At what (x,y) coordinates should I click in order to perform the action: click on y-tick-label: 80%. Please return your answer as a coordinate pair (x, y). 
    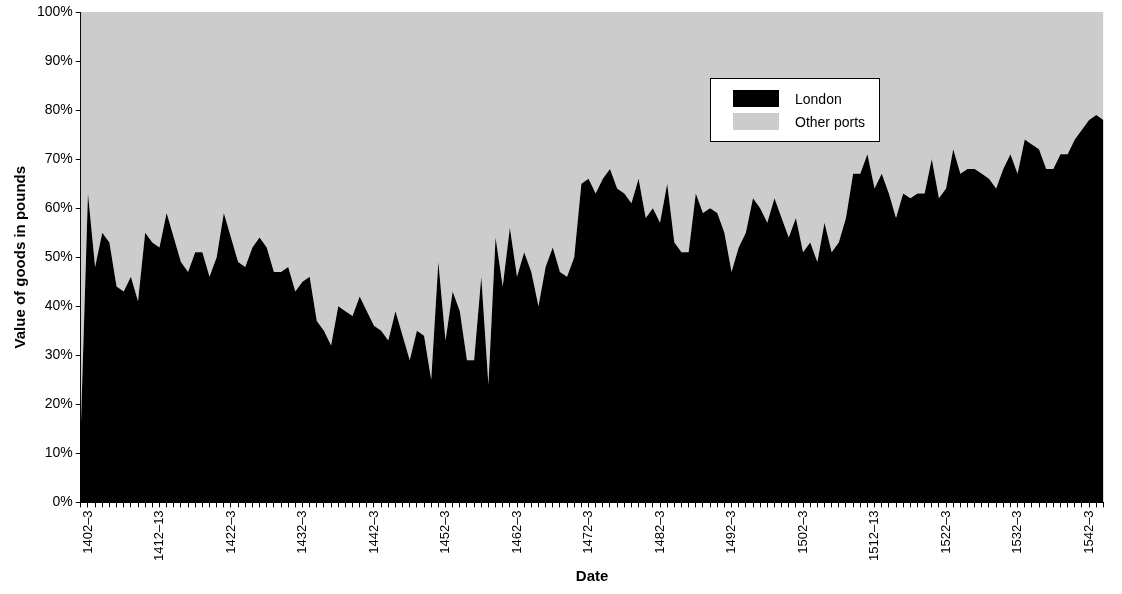
    Looking at the image, I should click on (58, 108).